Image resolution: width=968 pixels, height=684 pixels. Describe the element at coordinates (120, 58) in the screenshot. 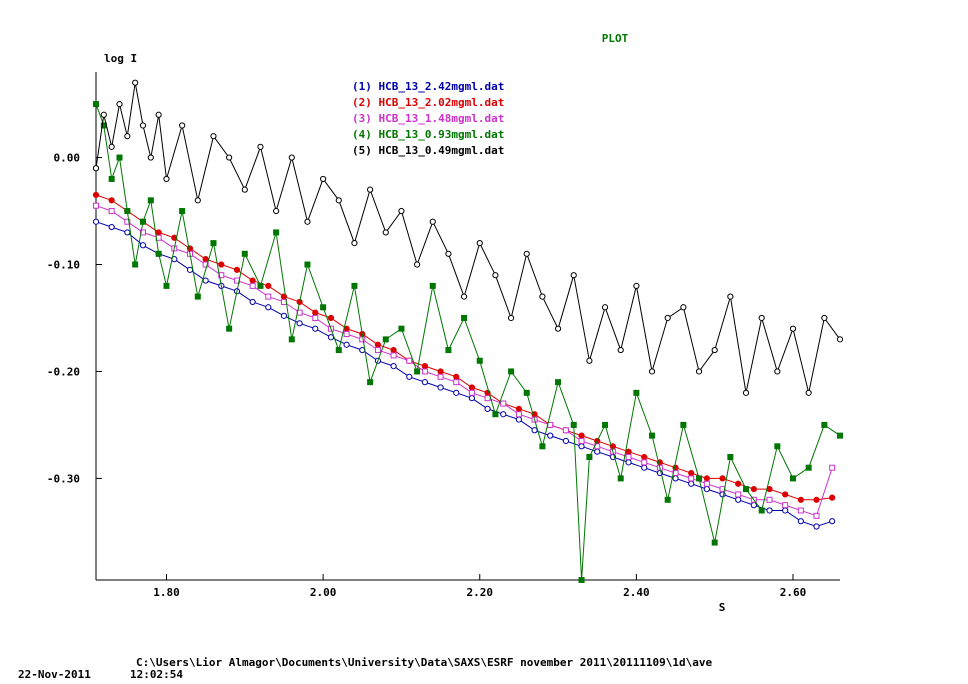

I see `y-axis-label: log I` at that location.